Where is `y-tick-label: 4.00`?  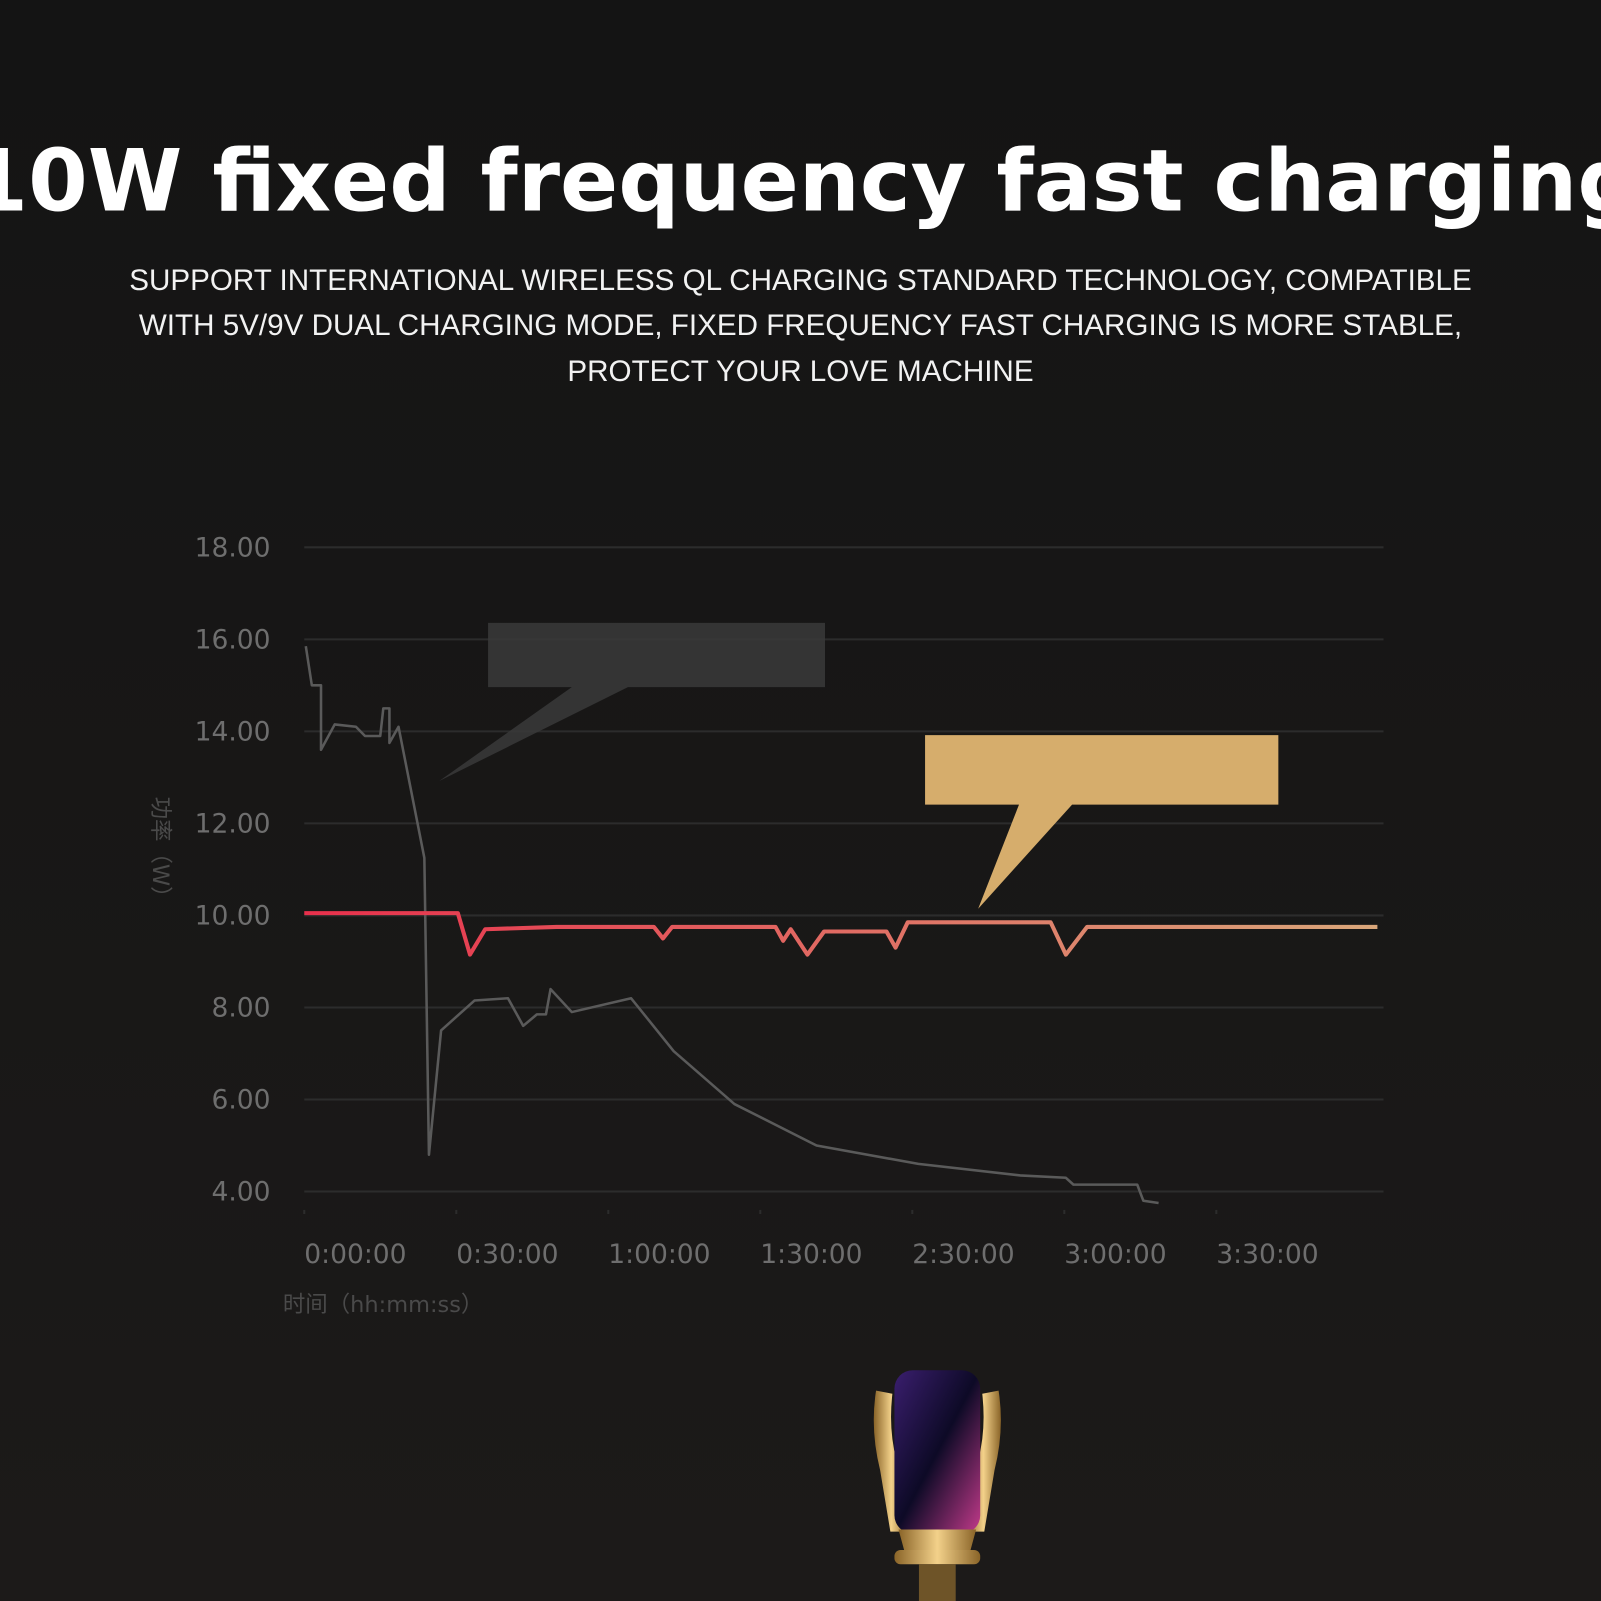
y-tick-label: 4.00 is located at coordinates (240, 1192).